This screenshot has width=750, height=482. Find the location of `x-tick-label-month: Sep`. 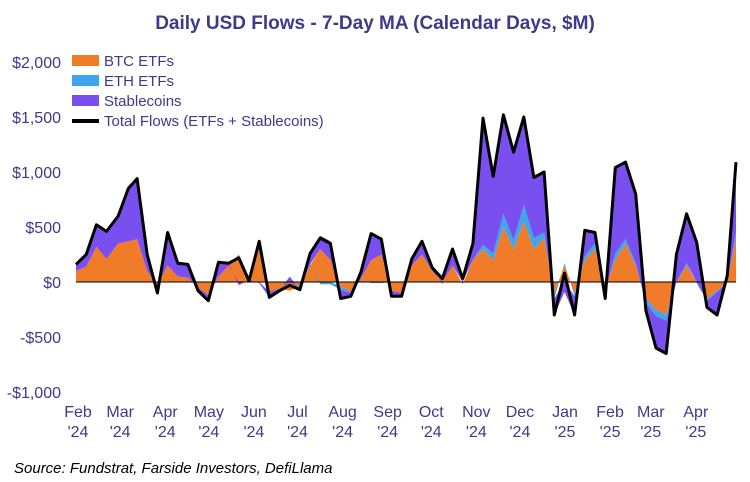

x-tick-label-month: Sep is located at coordinates (387, 412).